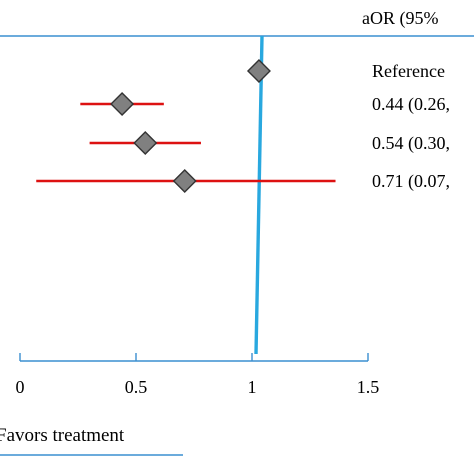  I want to click on tick-label: 0.5, so click(136, 387).